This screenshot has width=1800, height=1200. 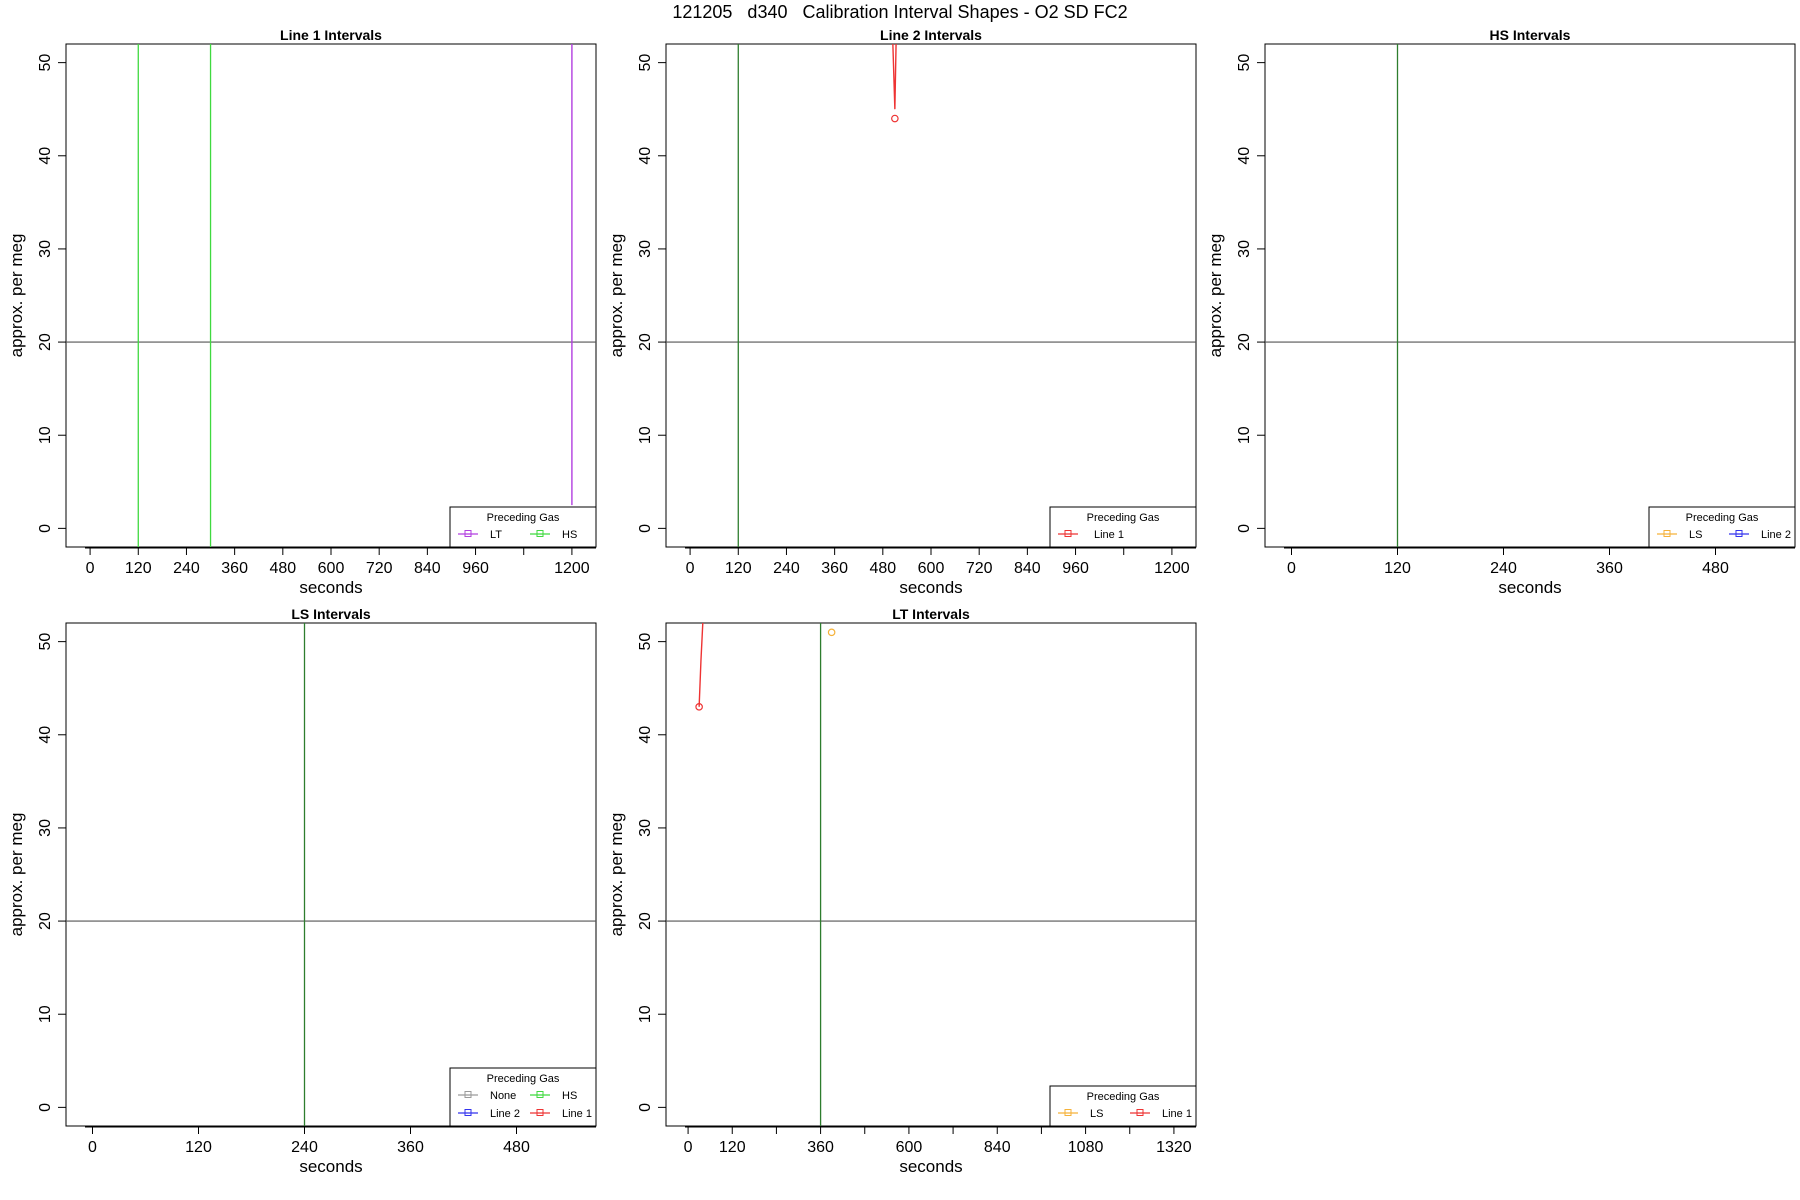 What do you see at coordinates (931, 614) in the screenshot?
I see `panel-title: LT Intervals` at bounding box center [931, 614].